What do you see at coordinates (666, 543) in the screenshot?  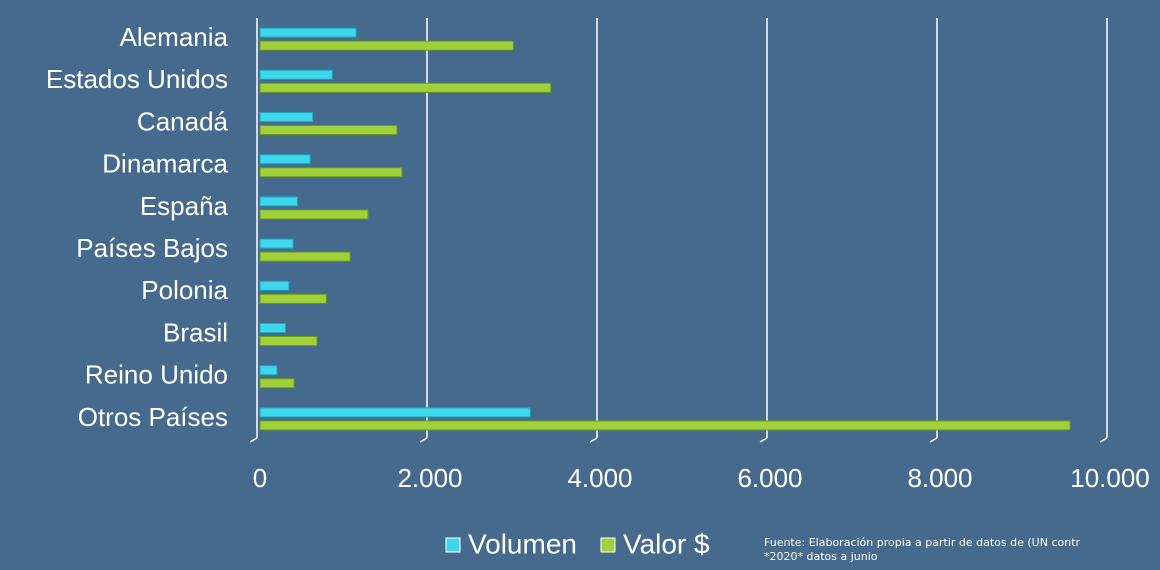 I see `legend-label: Valor $` at bounding box center [666, 543].